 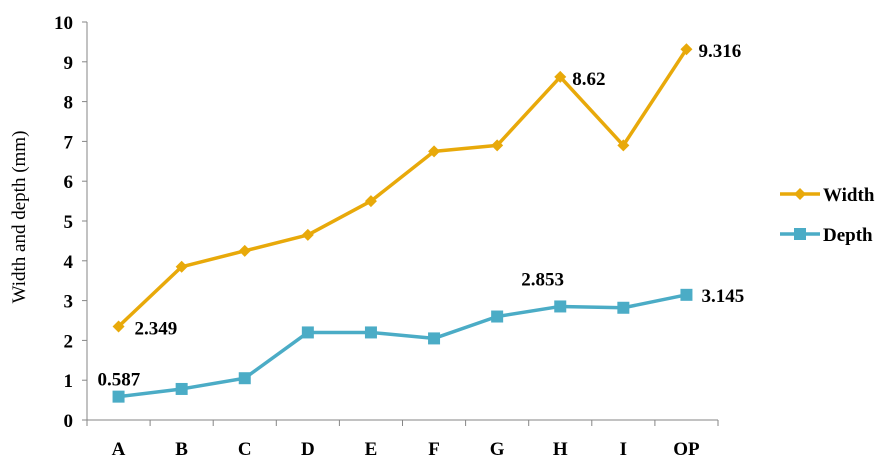 What do you see at coordinates (308, 449) in the screenshot?
I see `x-tick-label: D` at bounding box center [308, 449].